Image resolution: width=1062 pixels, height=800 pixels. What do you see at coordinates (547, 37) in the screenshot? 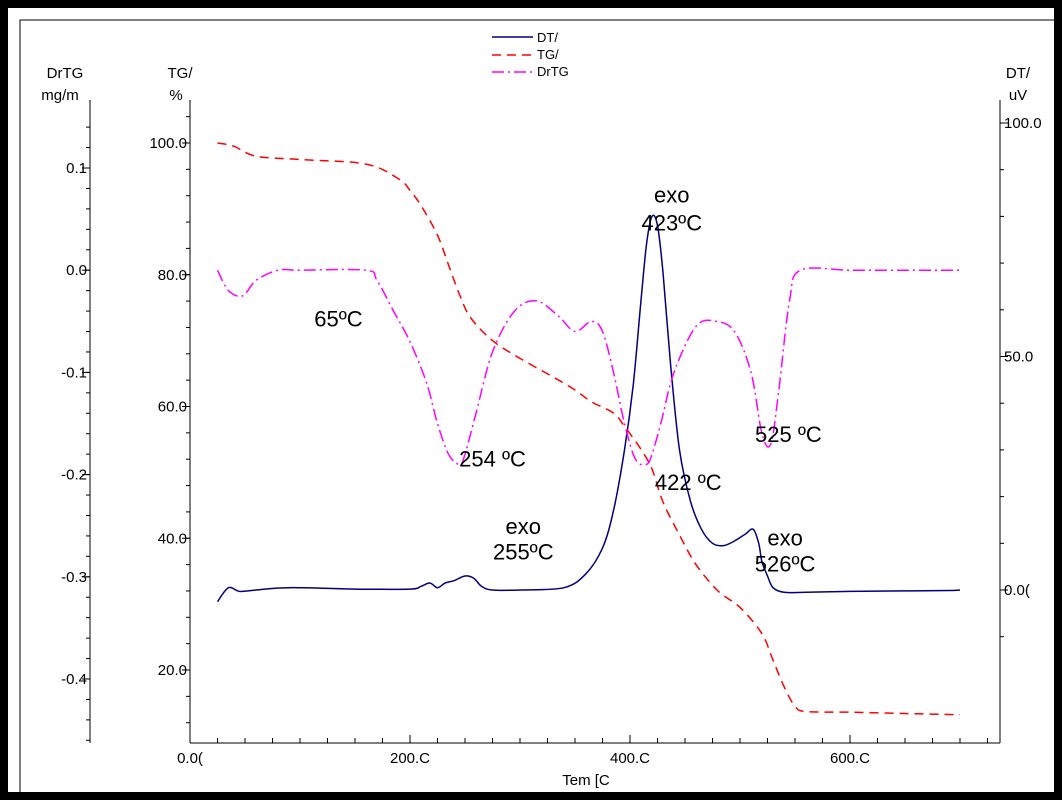
I see `legend-label-dta: DT/` at bounding box center [547, 37].